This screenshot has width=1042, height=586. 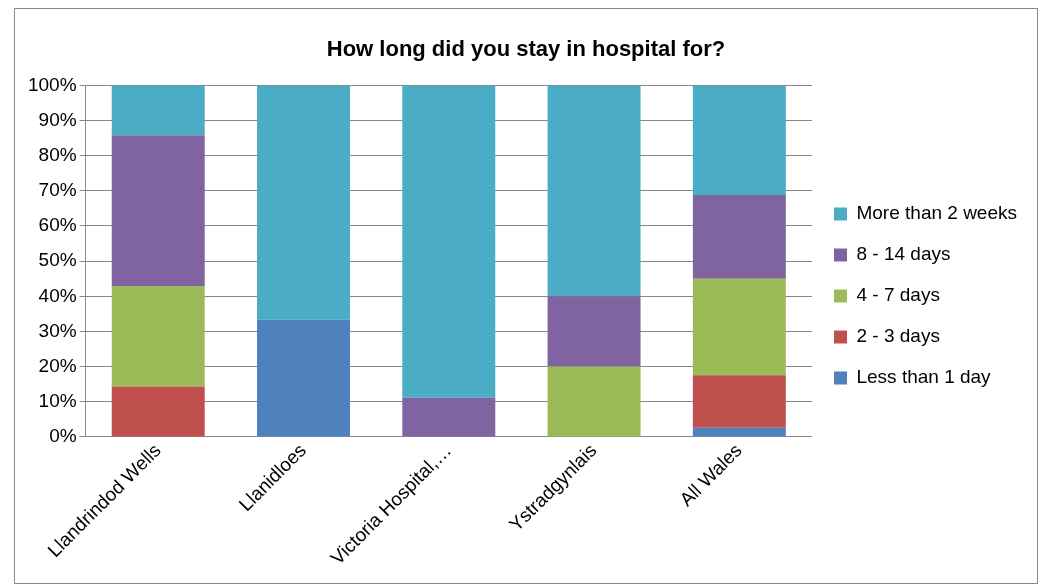 I want to click on legend-label: 4 - 7 days, so click(x=898, y=295).